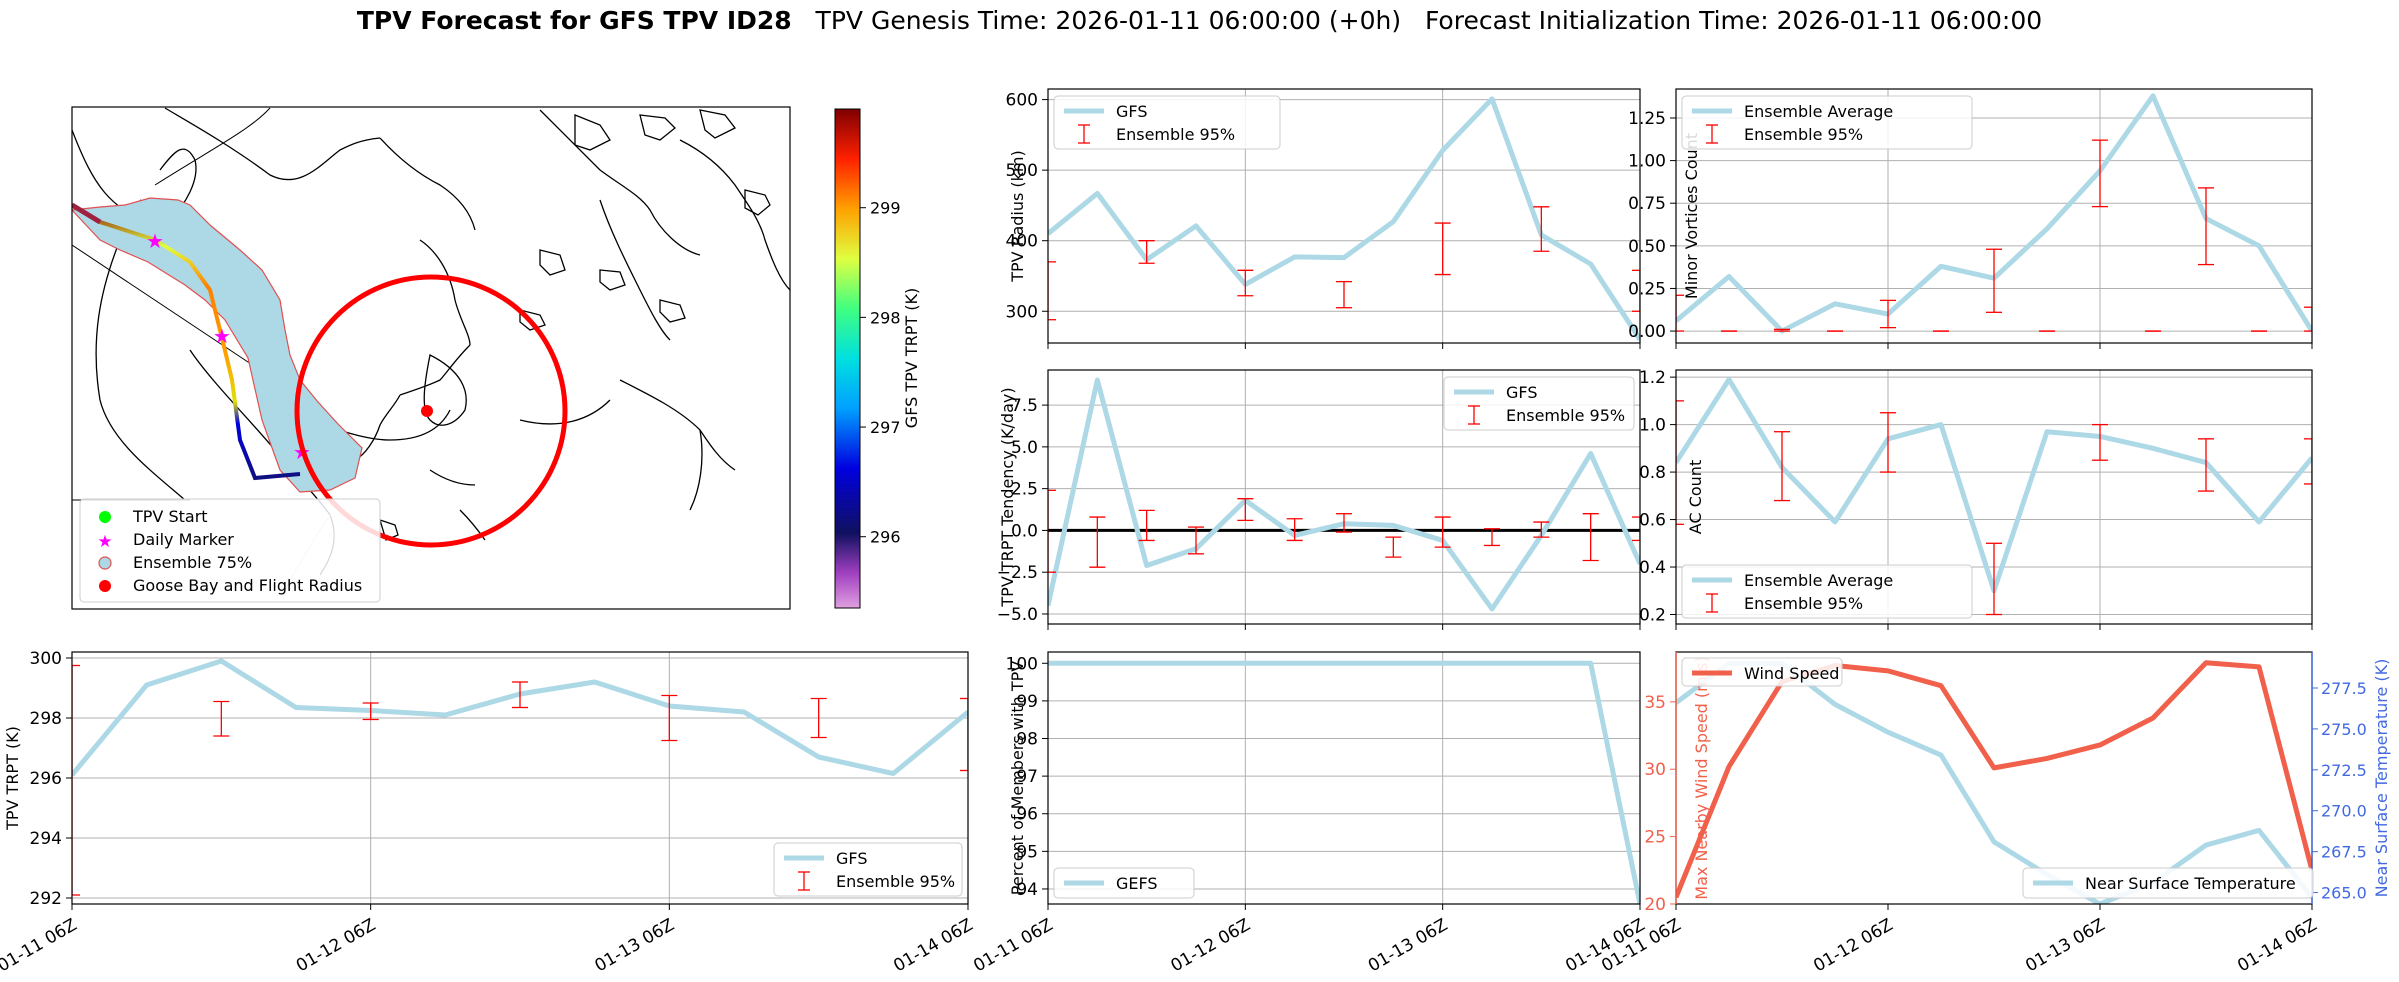 The height and width of the screenshot is (982, 2399). Describe the element at coordinates (847, 358) in the screenshot. I see `colorbar-gradient` at that location.